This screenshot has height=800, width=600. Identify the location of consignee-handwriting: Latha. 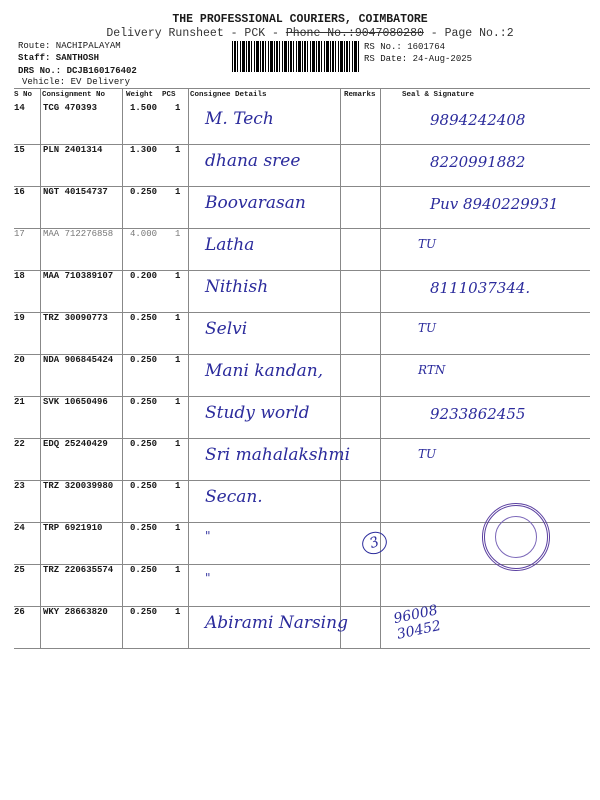
(230, 245).